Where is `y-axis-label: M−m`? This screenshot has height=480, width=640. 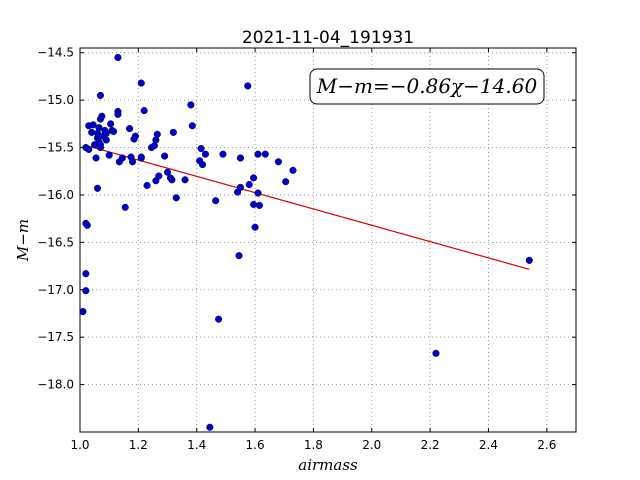
y-axis-label: M−m is located at coordinates (23, 240).